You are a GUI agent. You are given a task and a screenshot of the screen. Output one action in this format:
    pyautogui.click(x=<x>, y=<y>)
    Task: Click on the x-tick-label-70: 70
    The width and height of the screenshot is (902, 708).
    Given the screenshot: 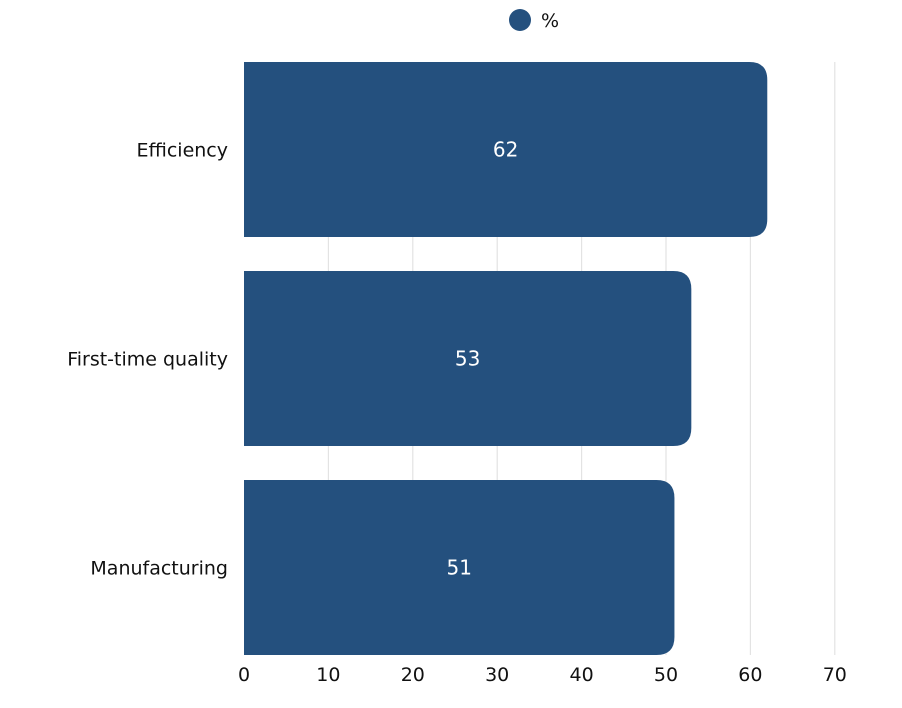 What is the action you would take?
    pyautogui.click(x=835, y=675)
    